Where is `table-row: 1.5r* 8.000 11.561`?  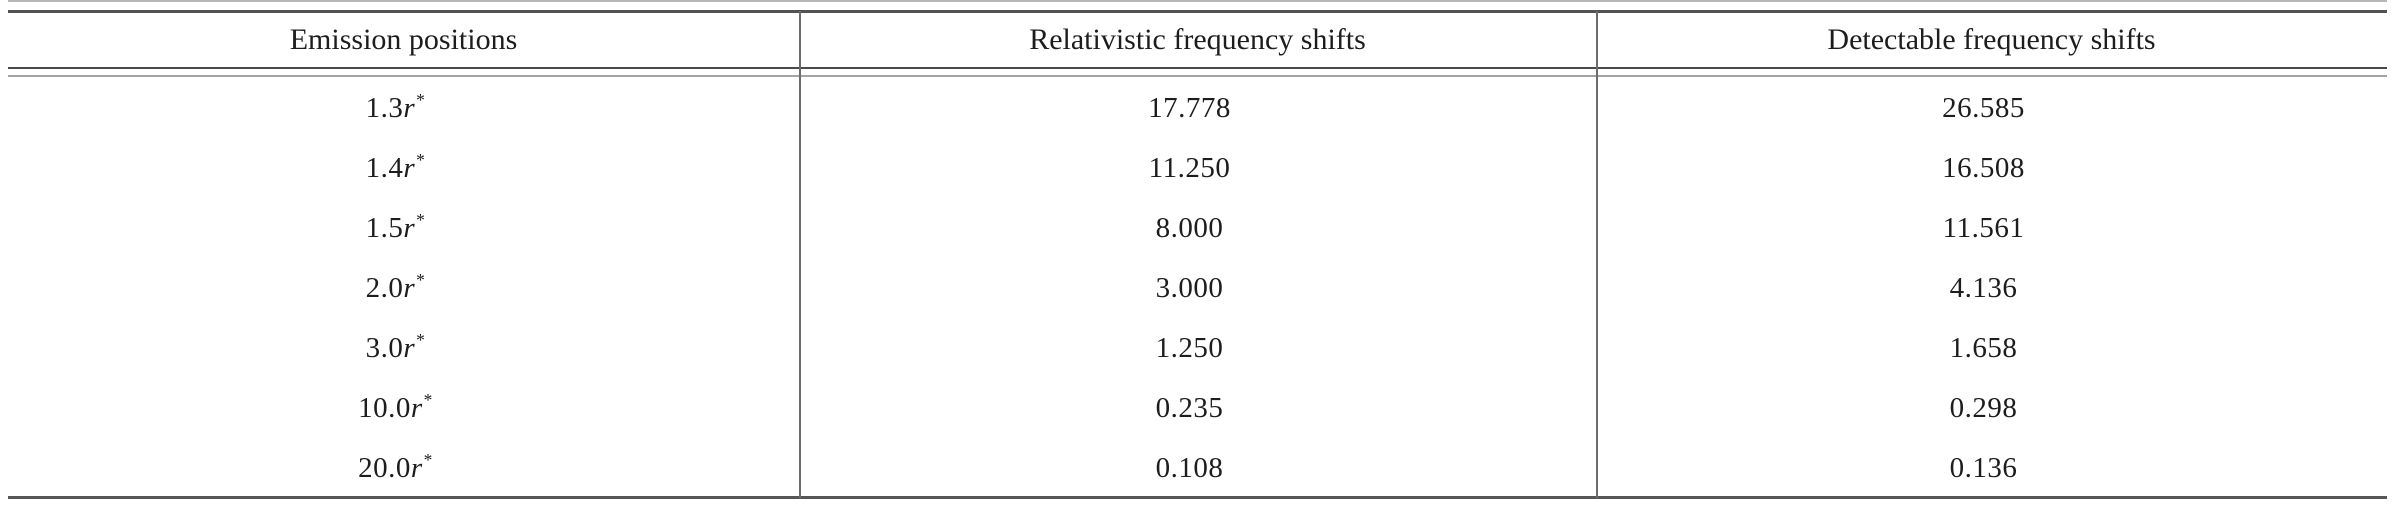 table-row: 1.5r* 8.000 11.561 is located at coordinates (1189, 228).